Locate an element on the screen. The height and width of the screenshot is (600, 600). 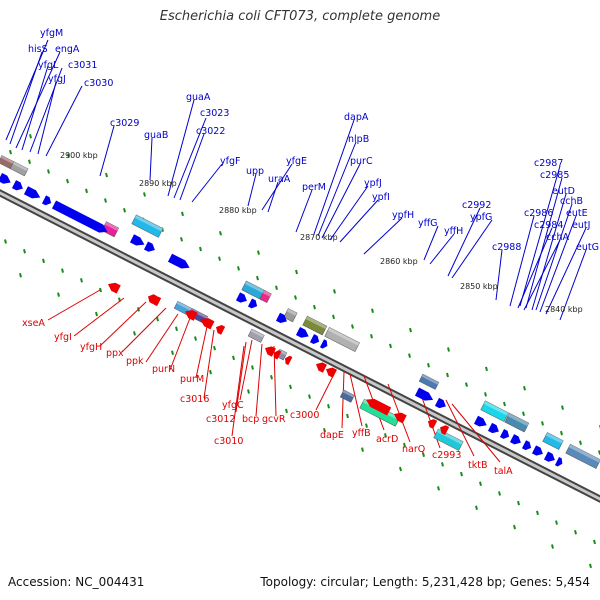
forward-gene-label-eutJ: eutJ is located at coordinates (581, 225).